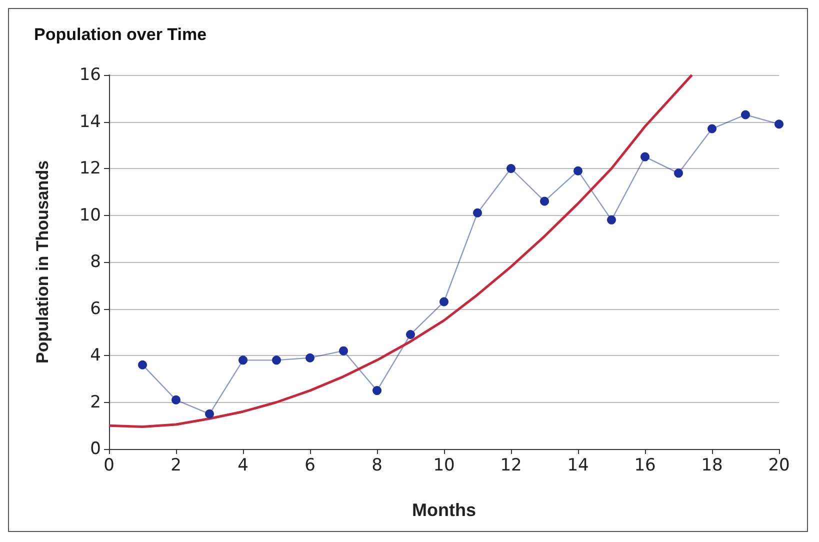 The image size is (819, 542). What do you see at coordinates (444, 466) in the screenshot?
I see `x-tick-label: 10` at bounding box center [444, 466].